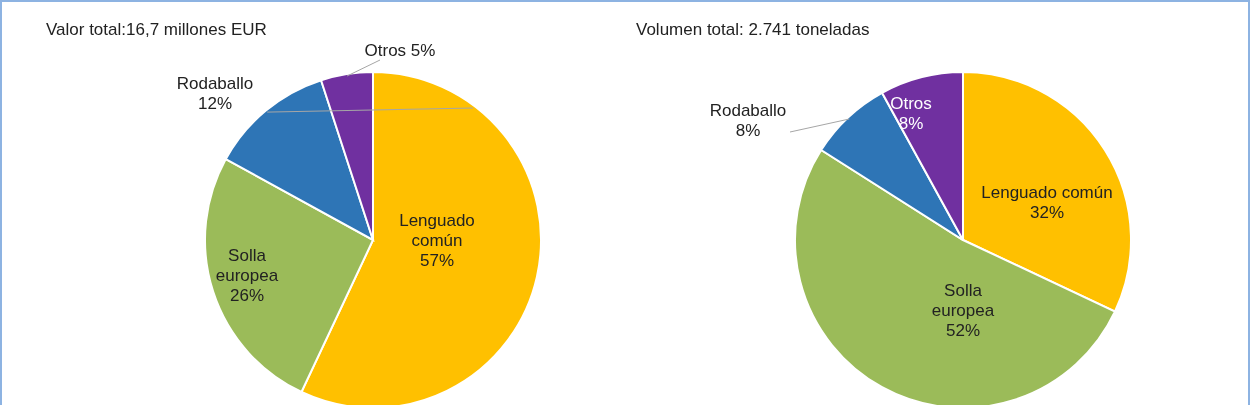  I want to click on data-label: 52%, so click(963, 330).